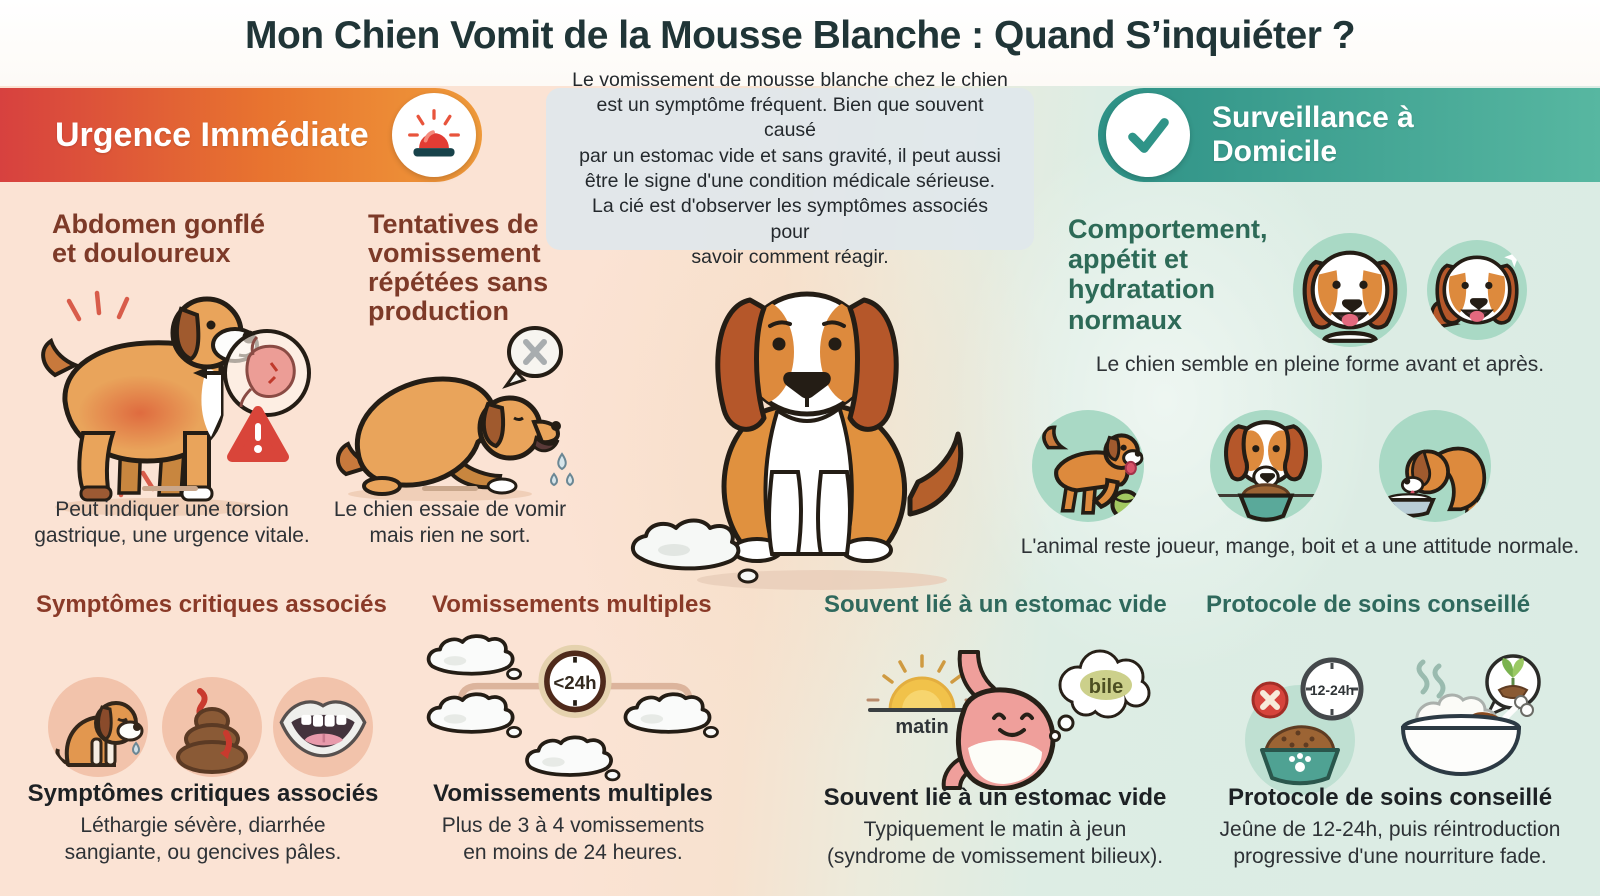 The height and width of the screenshot is (896, 1600). I want to click on check-badge, so click(1148, 135).